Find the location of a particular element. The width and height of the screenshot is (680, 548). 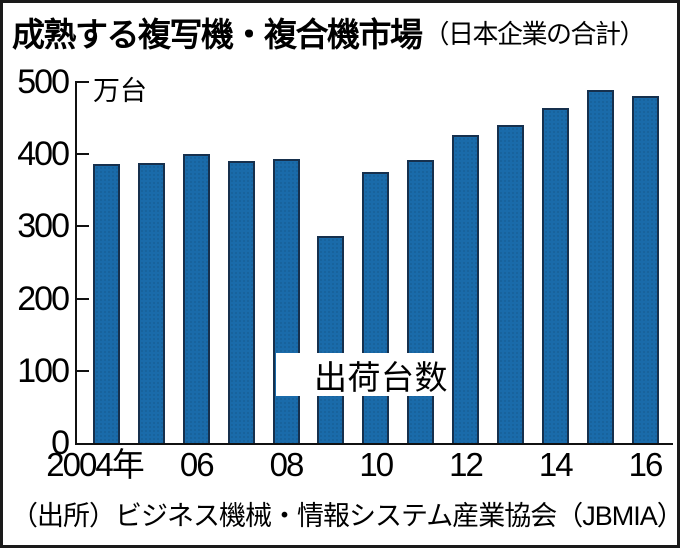

bar-2010 is located at coordinates (376, 307).